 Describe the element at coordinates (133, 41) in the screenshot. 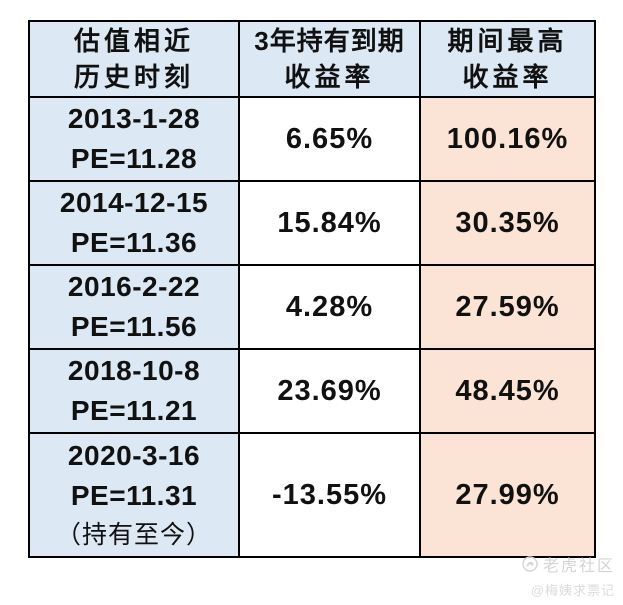

I see `header-moment-line1: 估值相近` at that location.